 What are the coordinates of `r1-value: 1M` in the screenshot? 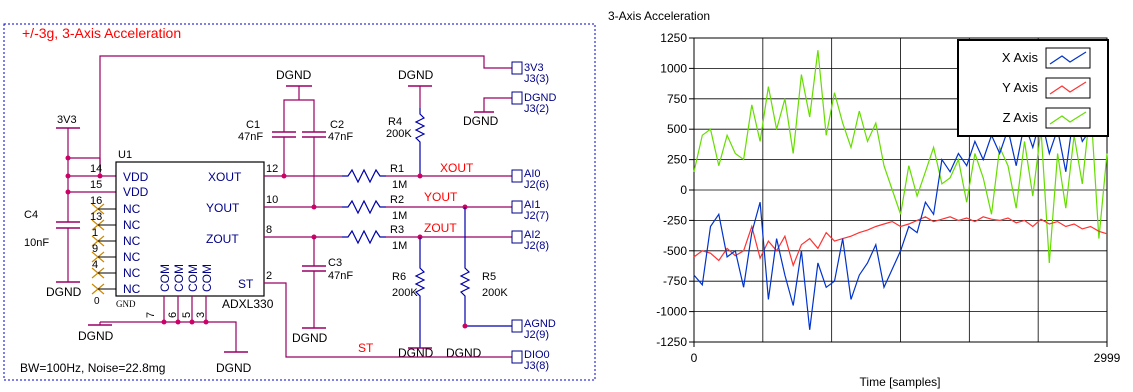 It's located at (399, 185).